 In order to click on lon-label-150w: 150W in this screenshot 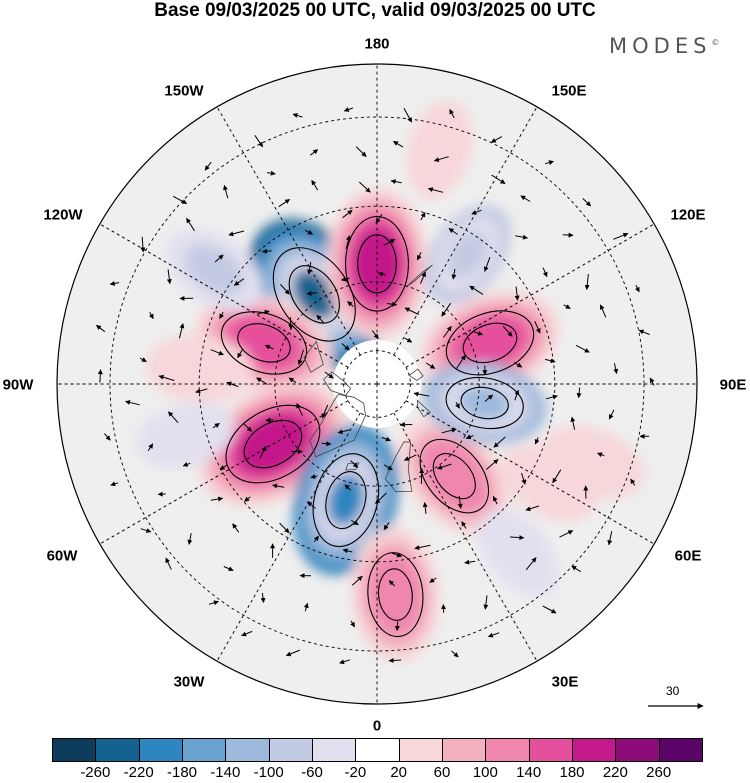, I will do `click(184, 91)`.